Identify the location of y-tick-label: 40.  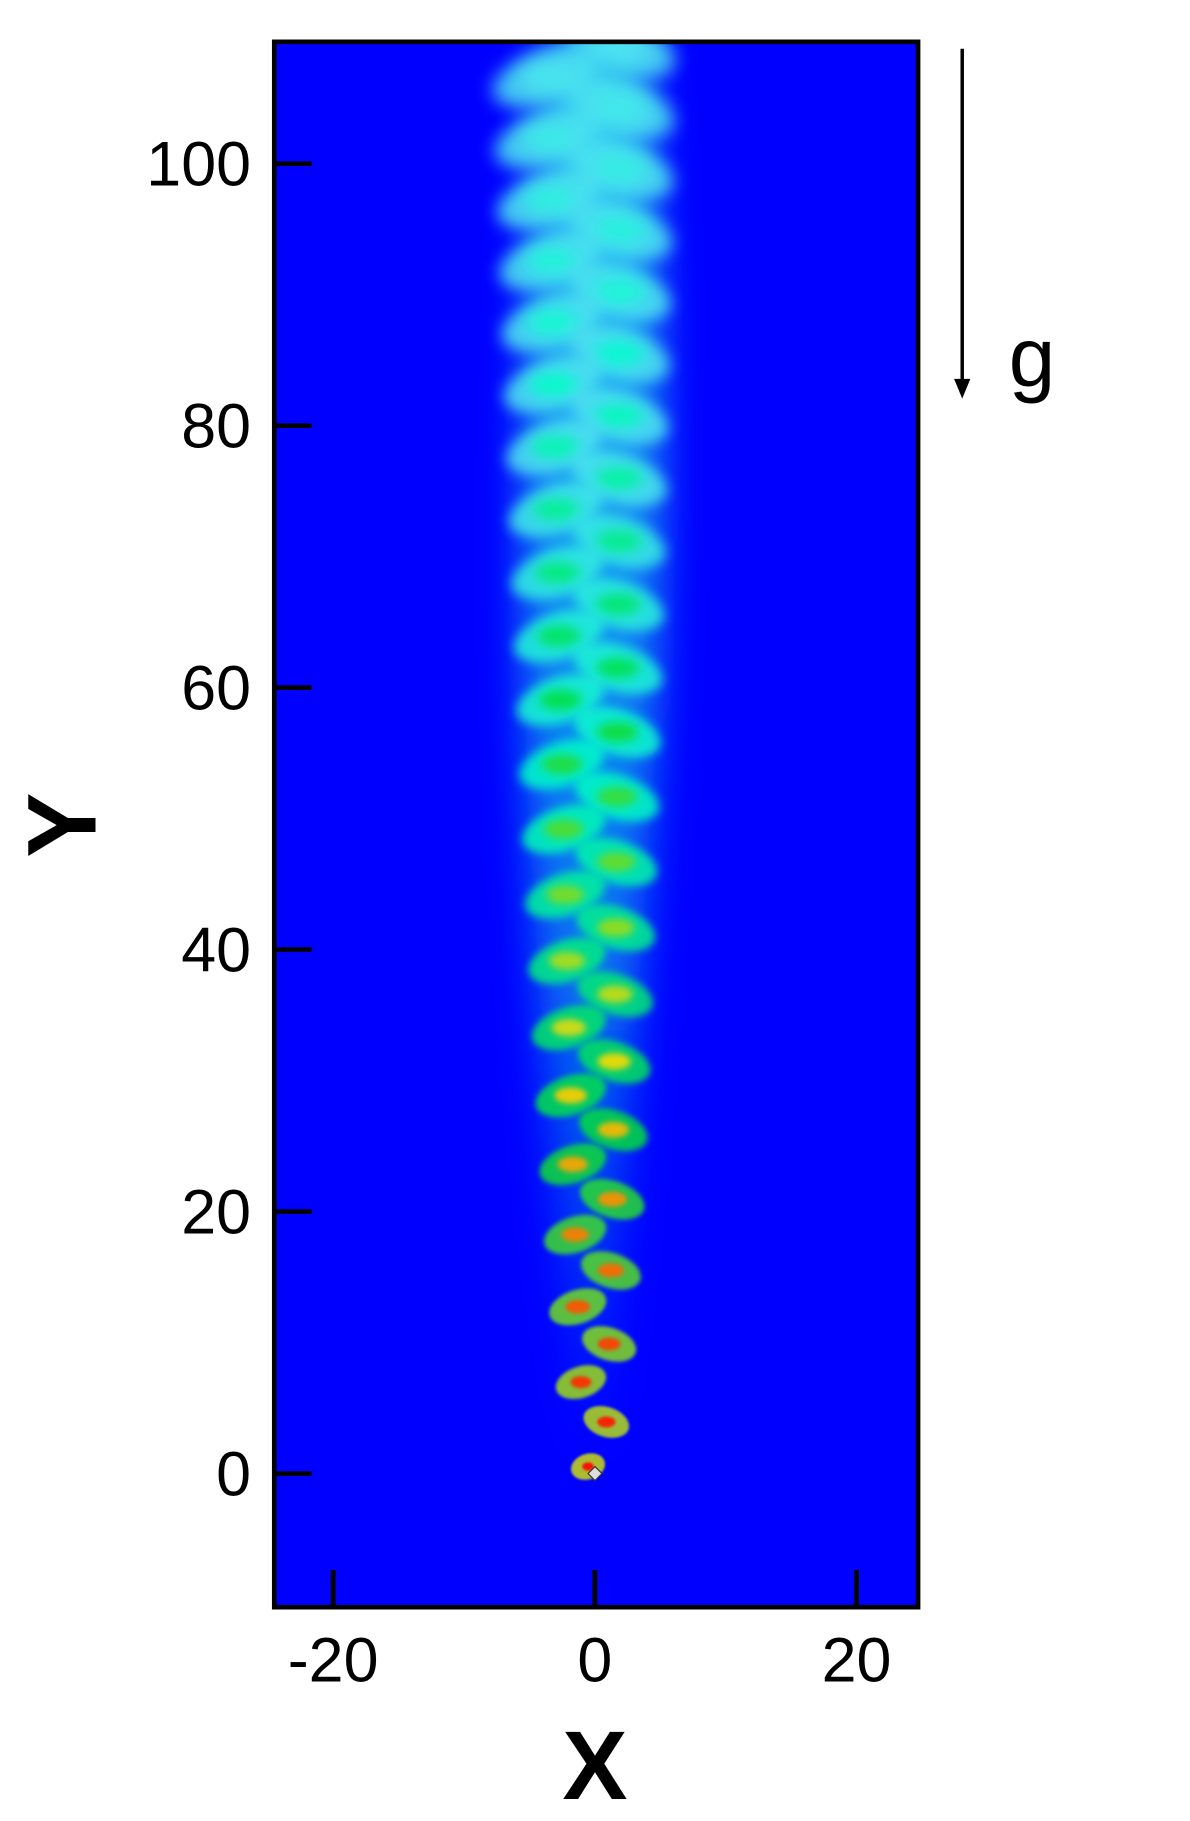
(216, 951).